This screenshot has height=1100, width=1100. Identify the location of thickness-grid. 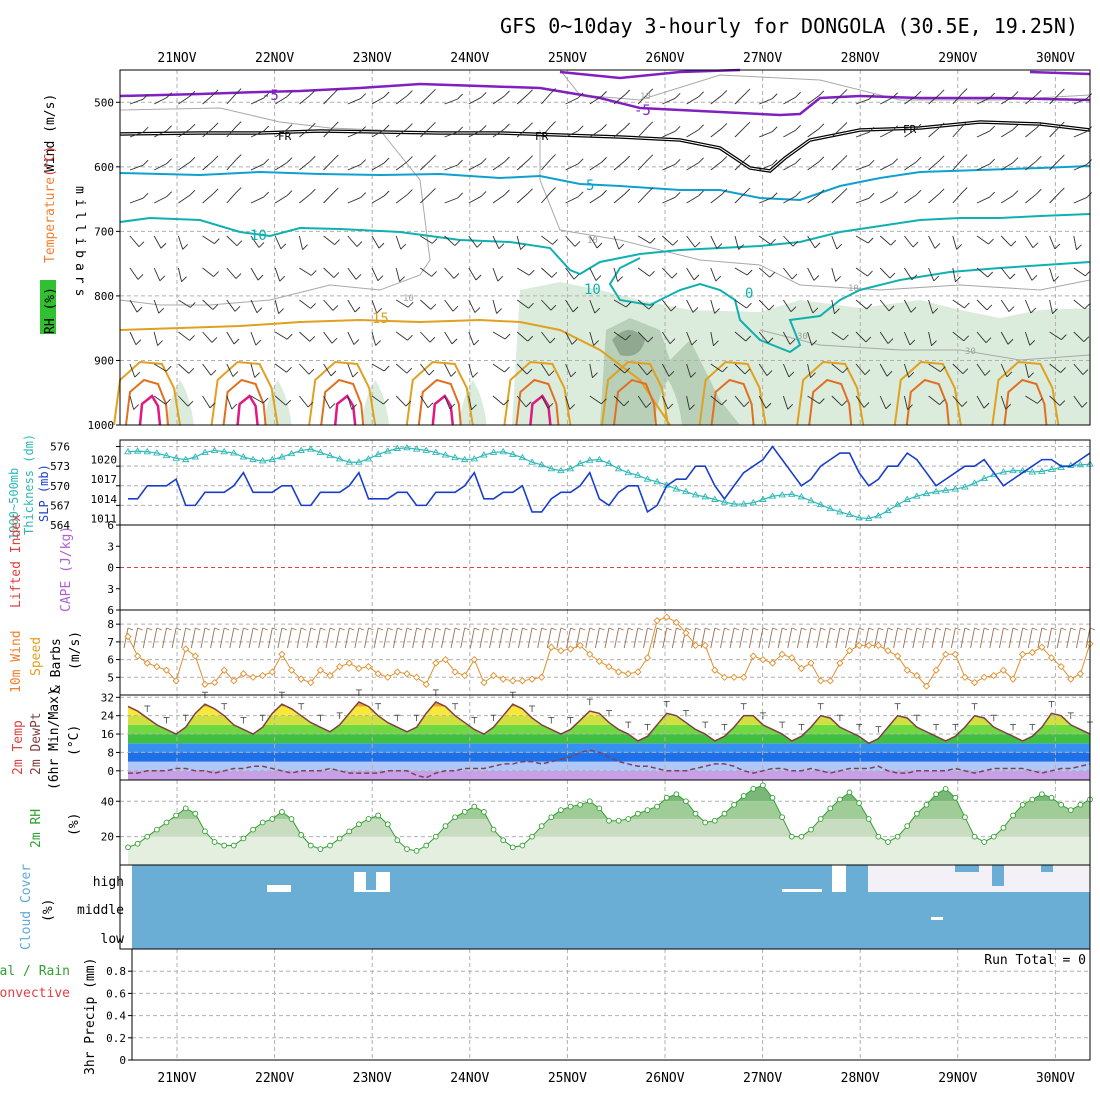
(605, 483).